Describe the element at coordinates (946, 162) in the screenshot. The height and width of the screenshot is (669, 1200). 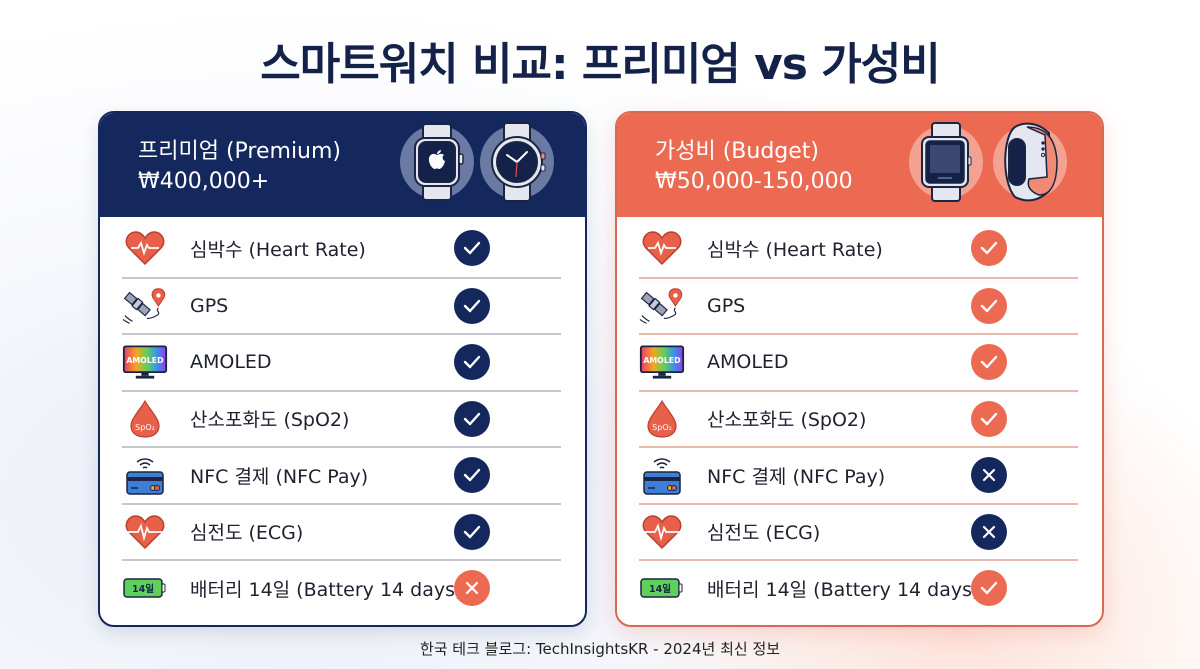
I see `square-smartwatch-icon` at that location.